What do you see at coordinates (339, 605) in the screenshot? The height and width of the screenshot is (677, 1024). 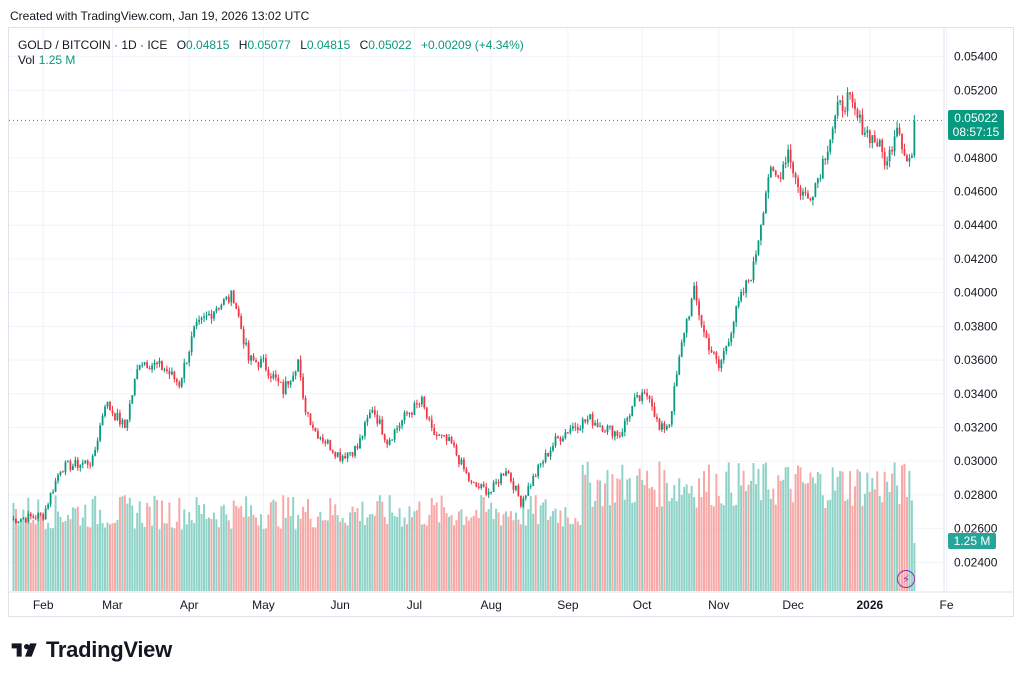 I see `x-tick-label: Jun` at bounding box center [339, 605].